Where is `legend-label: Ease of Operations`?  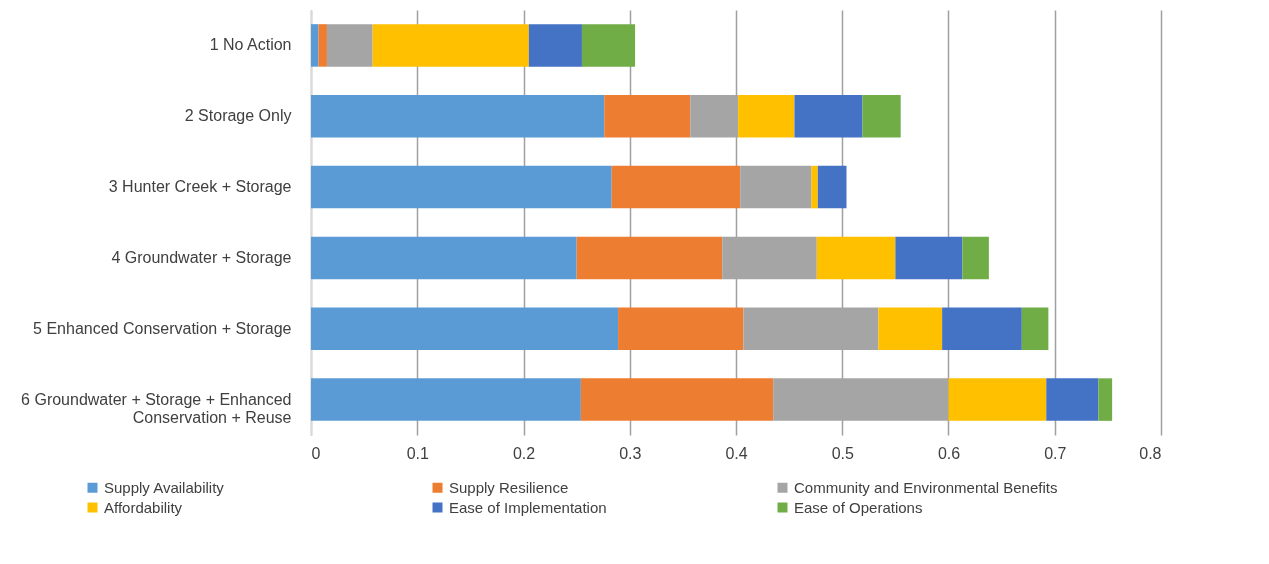
legend-label: Ease of Operations is located at coordinates (858, 507).